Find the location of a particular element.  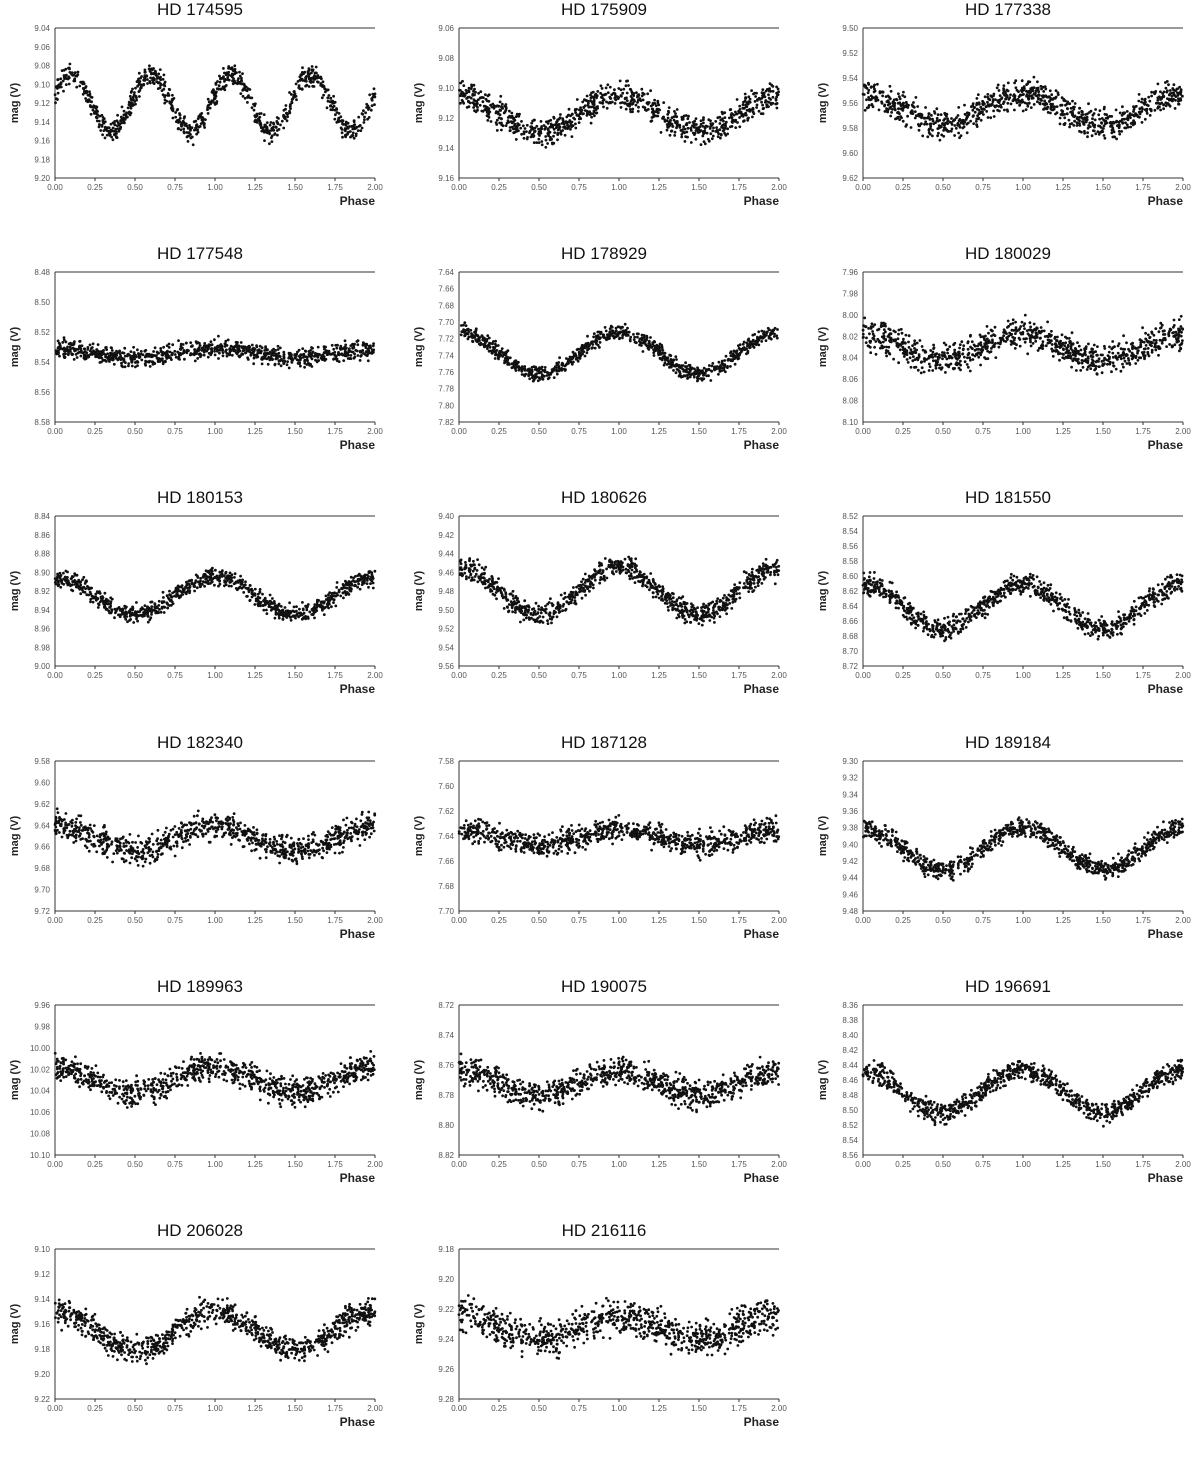

x-tick-label: 1.00 is located at coordinates (215, 431).